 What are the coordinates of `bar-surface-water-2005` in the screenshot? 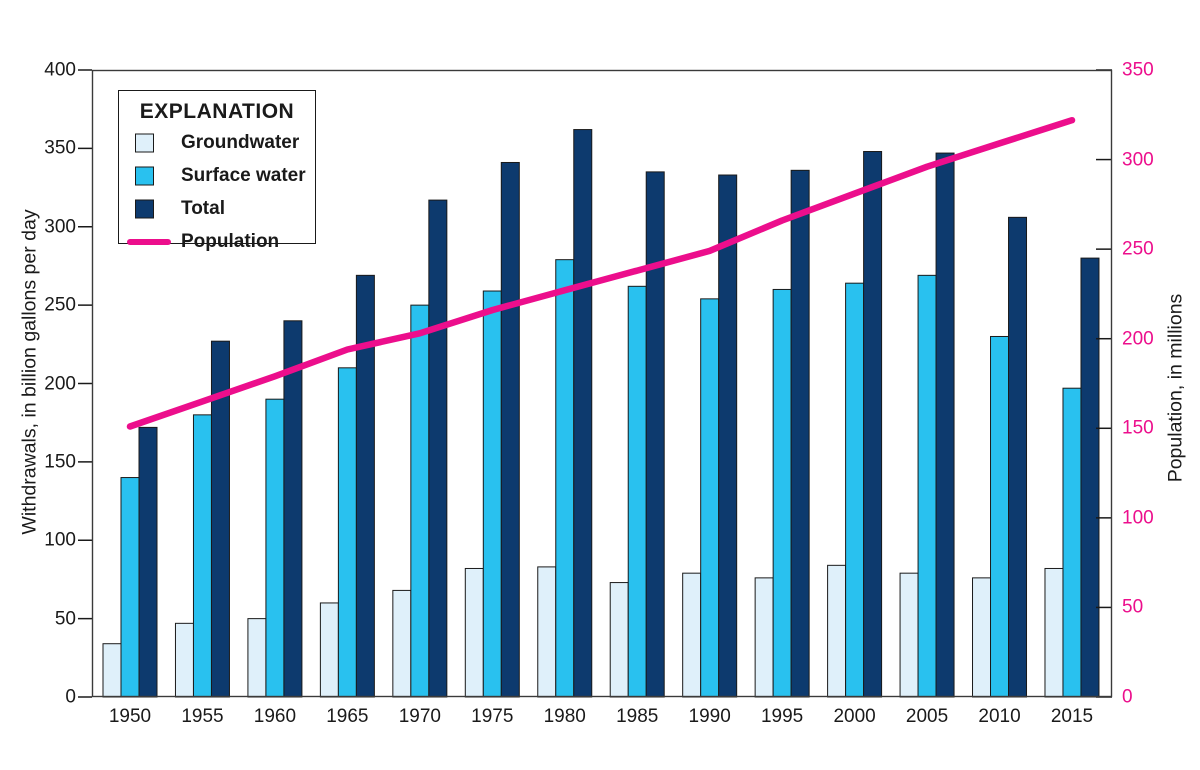 It's located at (927, 486).